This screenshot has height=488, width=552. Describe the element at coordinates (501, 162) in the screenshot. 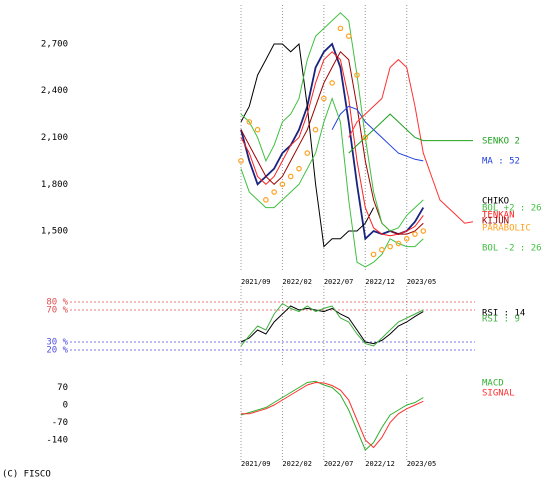

I see `legend-label: MA : 52` at that location.